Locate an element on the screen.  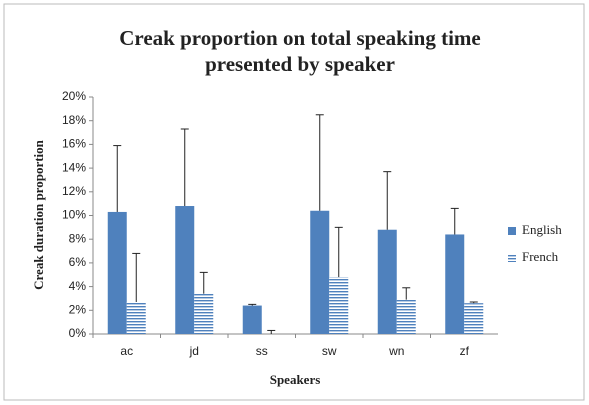
x-tick-label: wn is located at coordinates (396, 351).